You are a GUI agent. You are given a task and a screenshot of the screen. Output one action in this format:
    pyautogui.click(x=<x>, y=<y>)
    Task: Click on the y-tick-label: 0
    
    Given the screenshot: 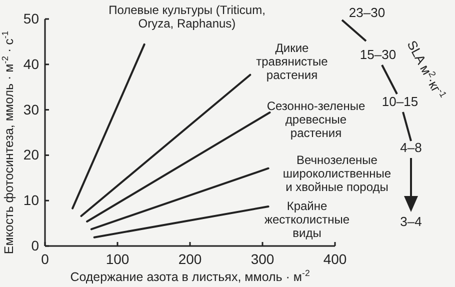 What is the action you would take?
    pyautogui.click(x=35, y=245)
    